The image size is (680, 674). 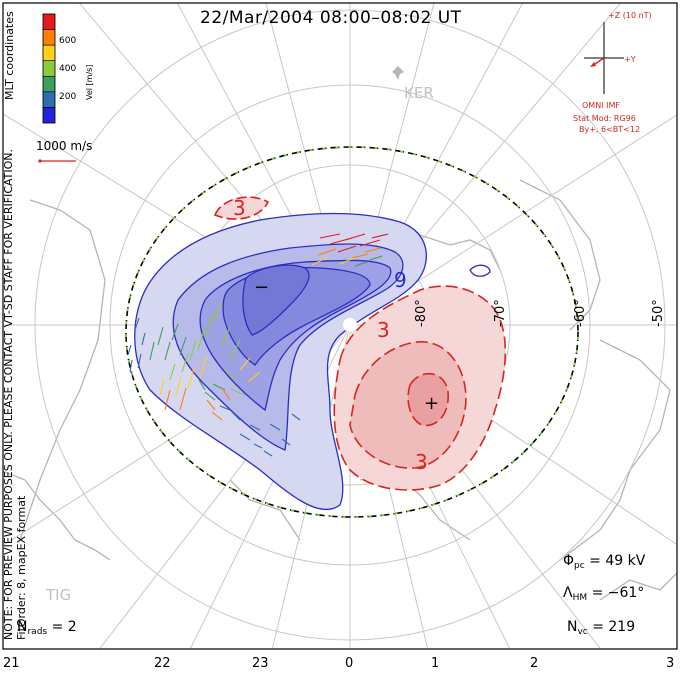 What do you see at coordinates (59, 595) in the screenshot?
I see `station-label-tig: TIG` at bounding box center [59, 595].